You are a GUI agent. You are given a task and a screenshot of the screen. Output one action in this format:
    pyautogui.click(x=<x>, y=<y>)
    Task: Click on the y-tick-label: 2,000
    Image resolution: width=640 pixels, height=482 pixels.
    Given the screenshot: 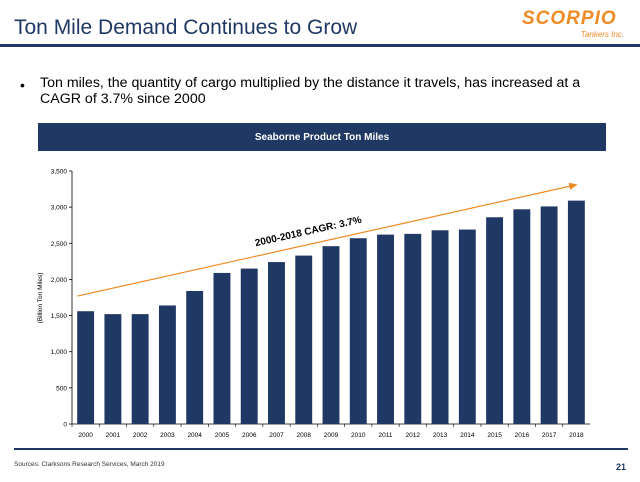 What is the action you would take?
    pyautogui.click(x=59, y=280)
    